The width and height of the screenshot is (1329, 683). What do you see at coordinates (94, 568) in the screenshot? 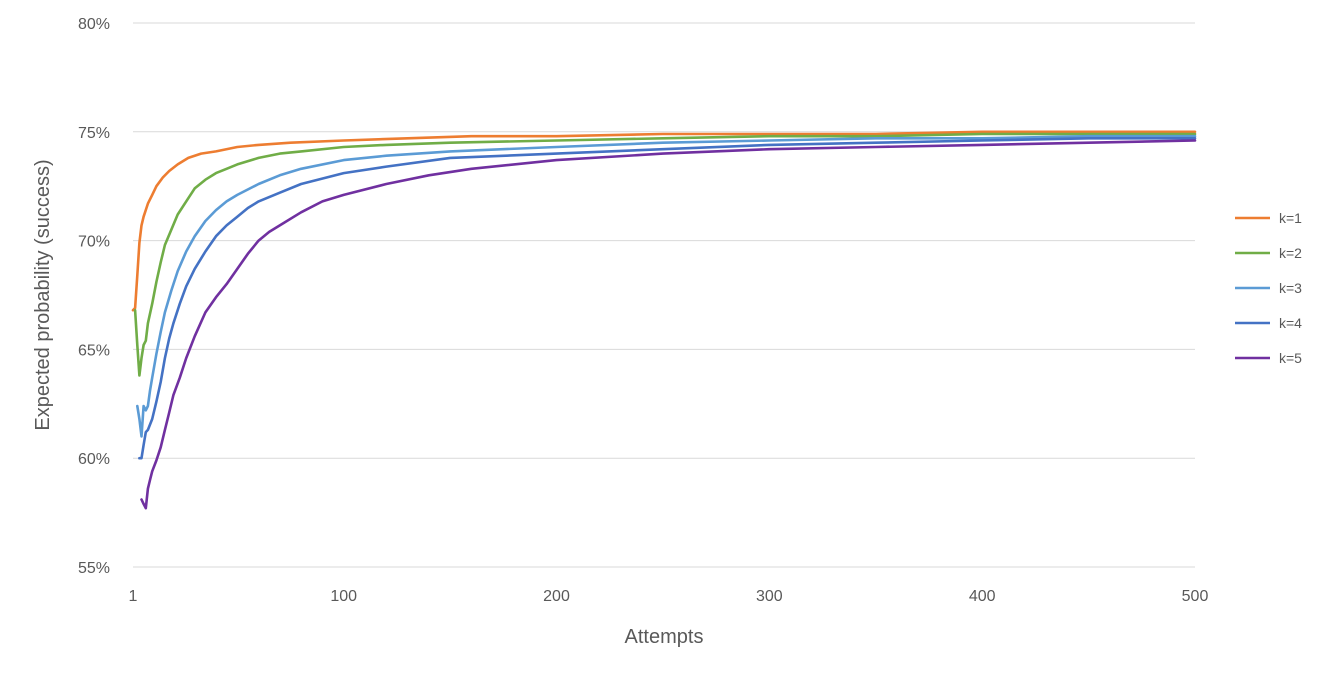
I see `y-tick-label: 55%` at bounding box center [94, 568].